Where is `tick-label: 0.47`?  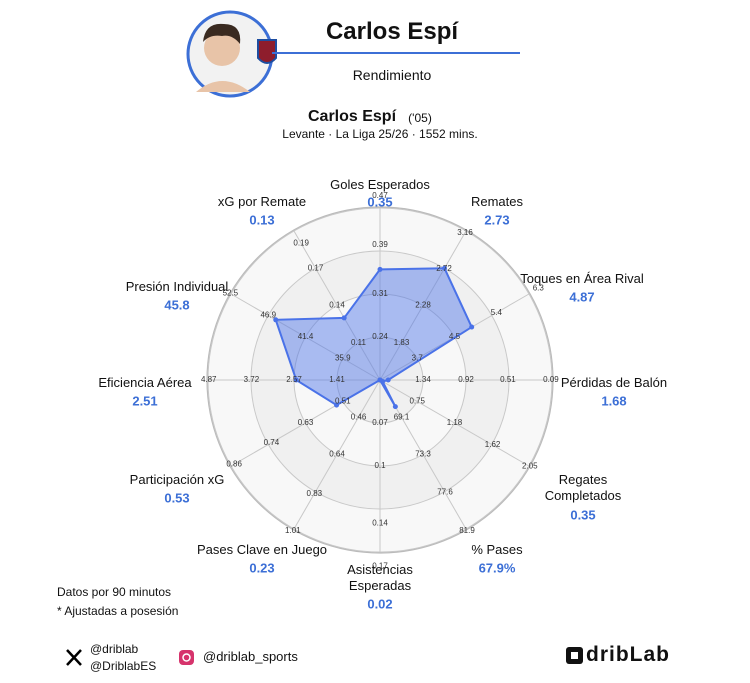 tick-label: 0.47 is located at coordinates (380, 195).